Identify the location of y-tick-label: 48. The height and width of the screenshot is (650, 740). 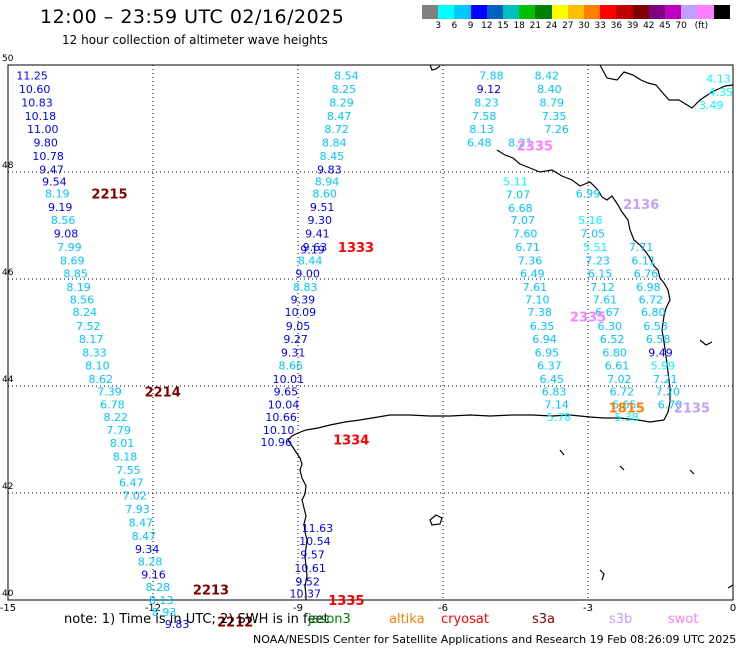
(8, 166).